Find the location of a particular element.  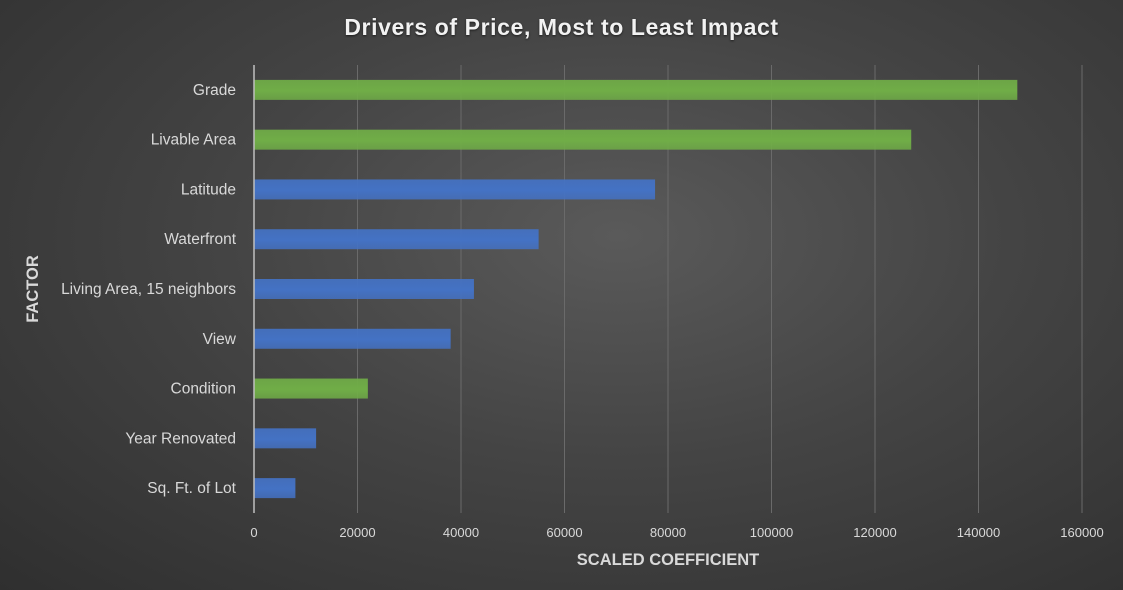

y-axis-title: FACTOR is located at coordinates (33, 289).